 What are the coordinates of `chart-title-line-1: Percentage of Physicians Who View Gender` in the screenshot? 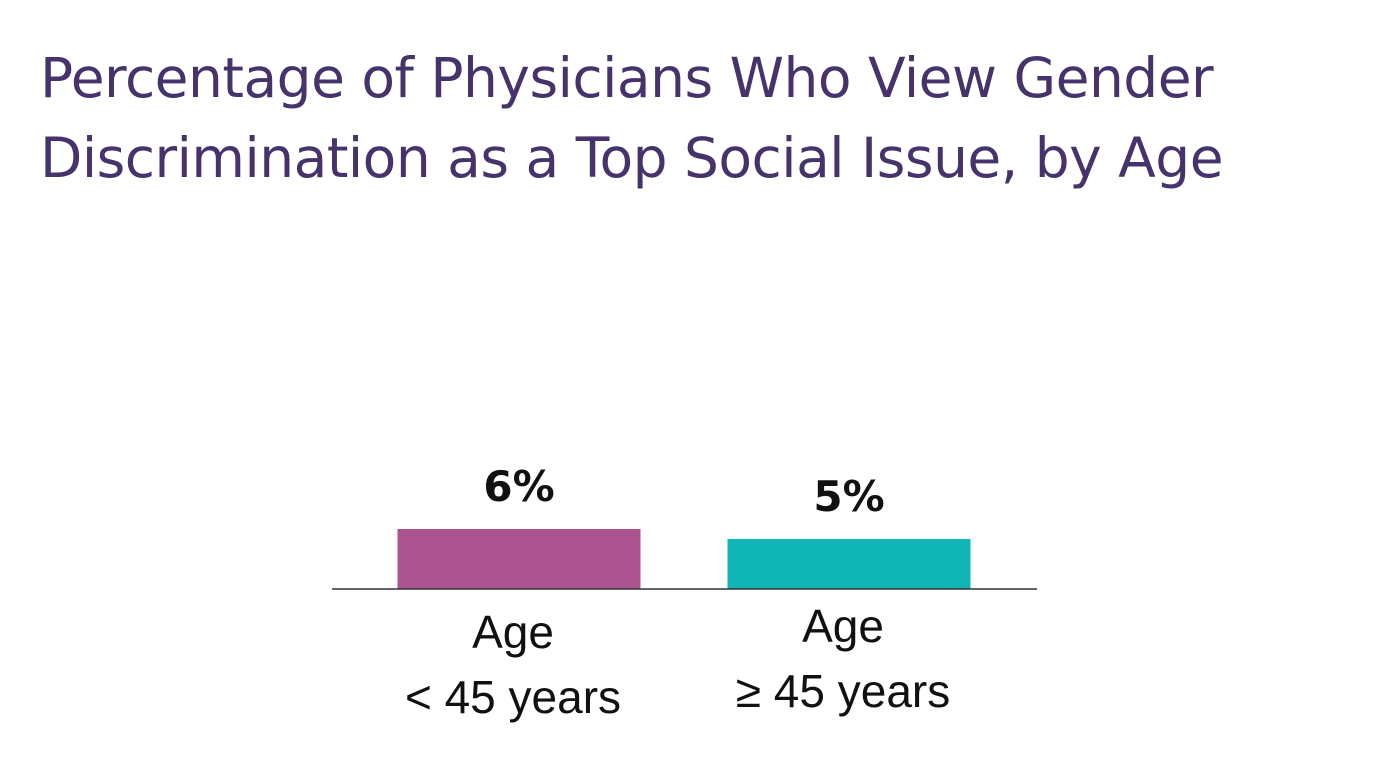 It's located at (627, 78).